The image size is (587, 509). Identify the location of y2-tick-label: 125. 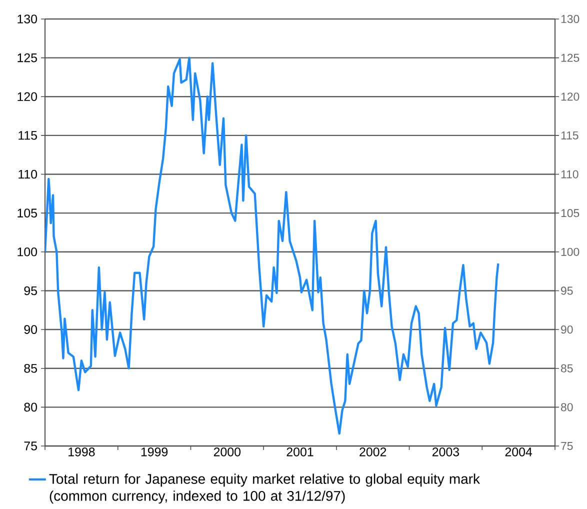
(570, 58).